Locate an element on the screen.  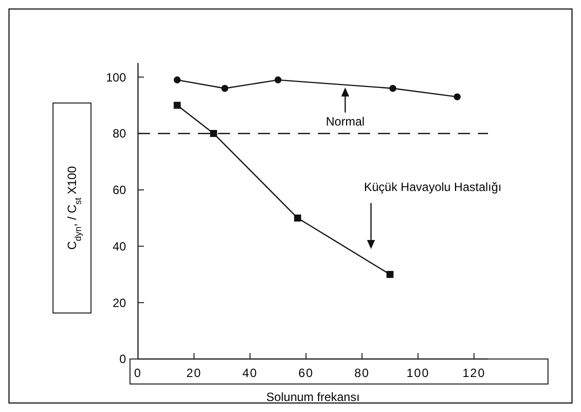
y-tick-label: 40 is located at coordinates (119, 246).